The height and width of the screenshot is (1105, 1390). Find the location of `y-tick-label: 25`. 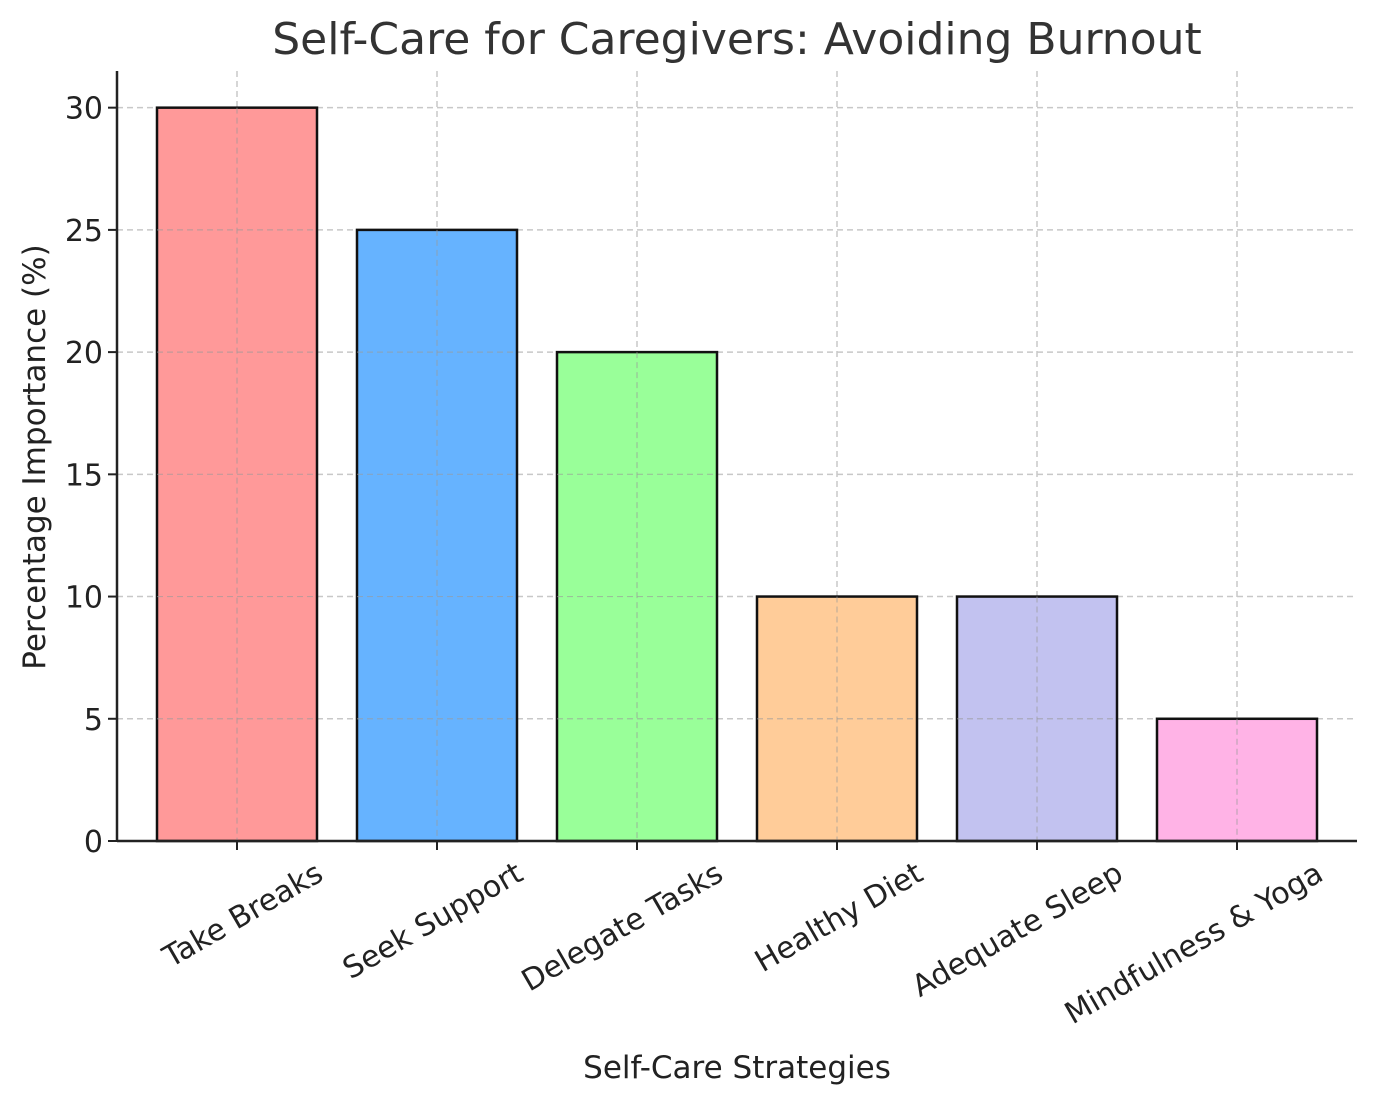

y-tick-label: 25 is located at coordinates (84, 231).